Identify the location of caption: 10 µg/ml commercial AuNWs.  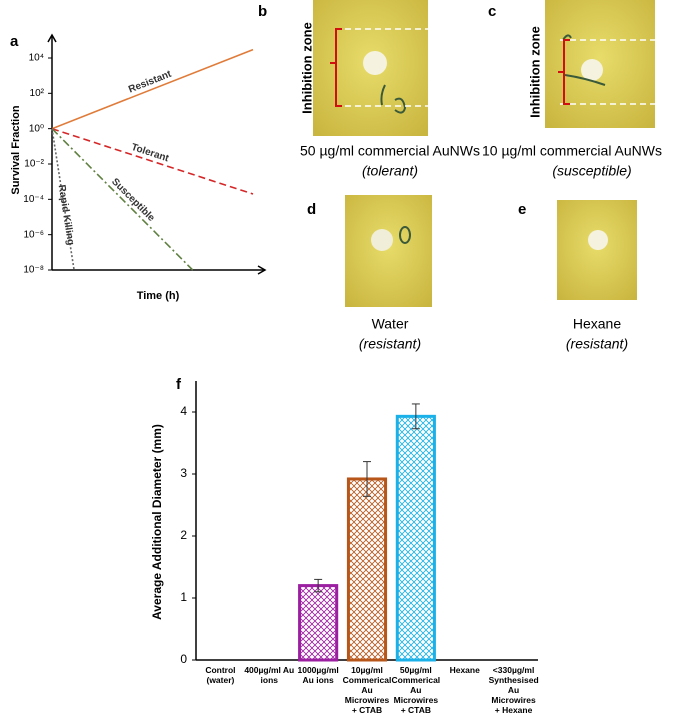
(572, 151).